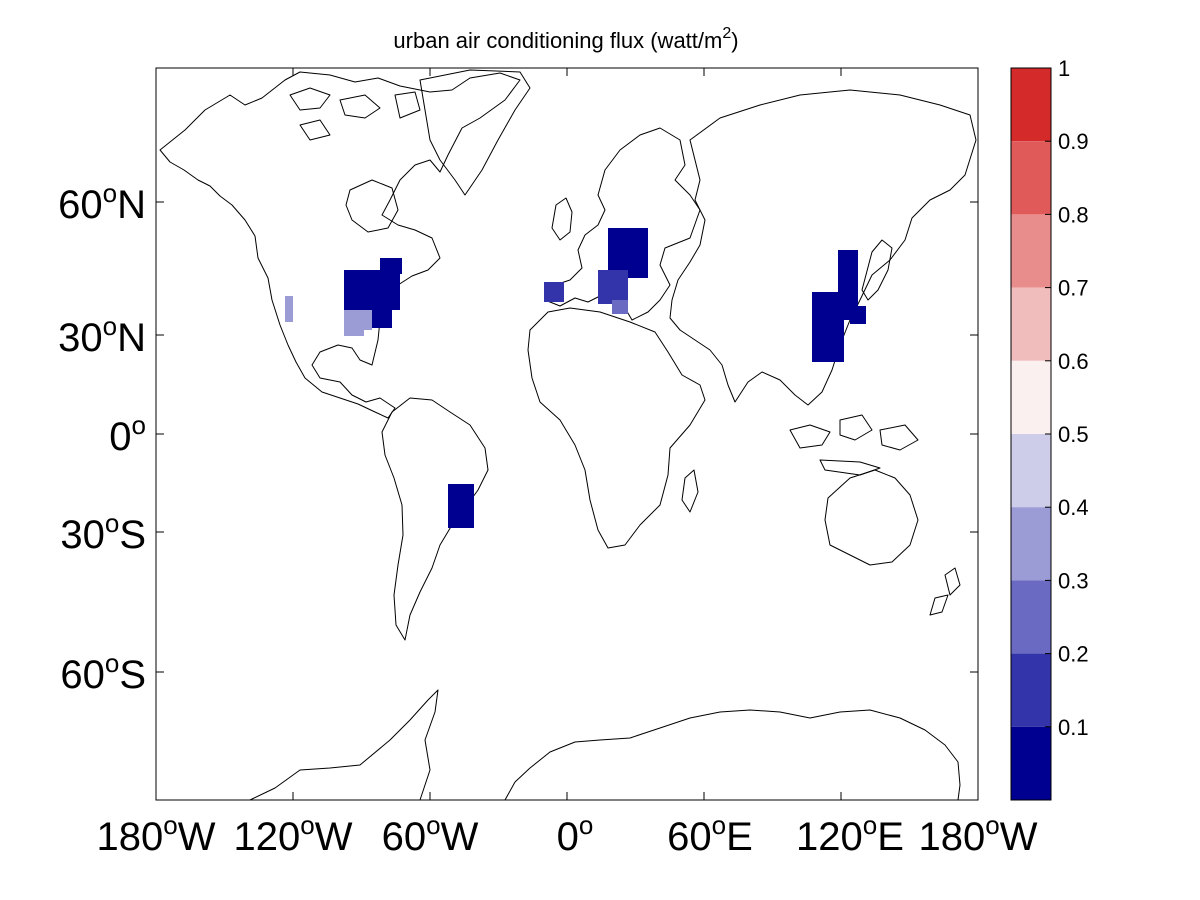  Describe the element at coordinates (828, 327) in the screenshot. I see `flux-cell-eastern-china` at that location.